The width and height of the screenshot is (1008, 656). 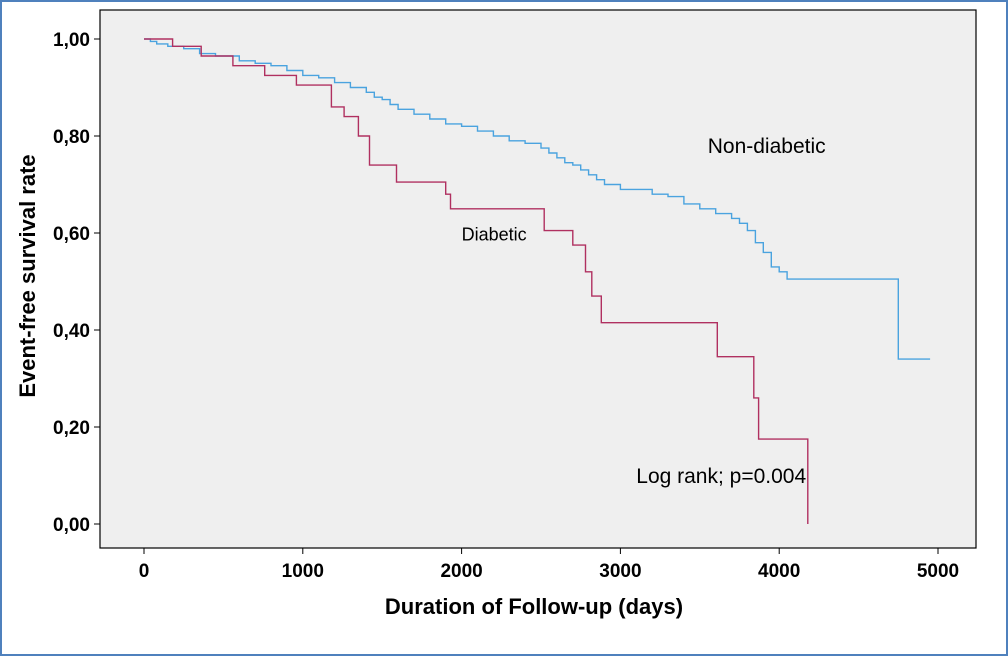 What do you see at coordinates (534, 606) in the screenshot?
I see `x-axis-title: Duration of Follow-up (days)` at bounding box center [534, 606].